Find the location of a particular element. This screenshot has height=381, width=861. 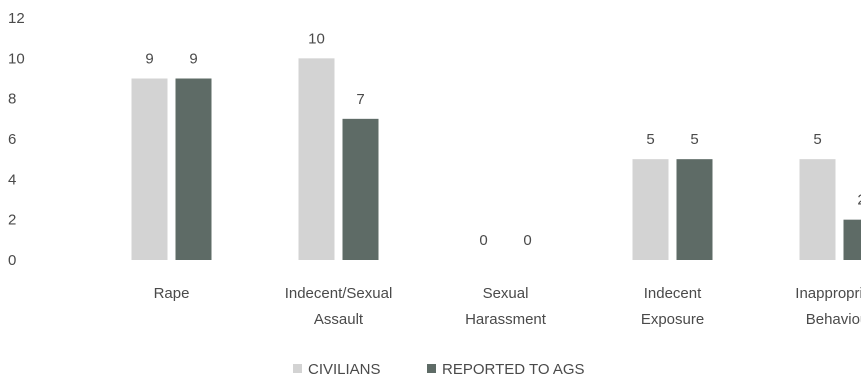

legend: CIVILIANS REPORTED TO AGS is located at coordinates (439, 369).